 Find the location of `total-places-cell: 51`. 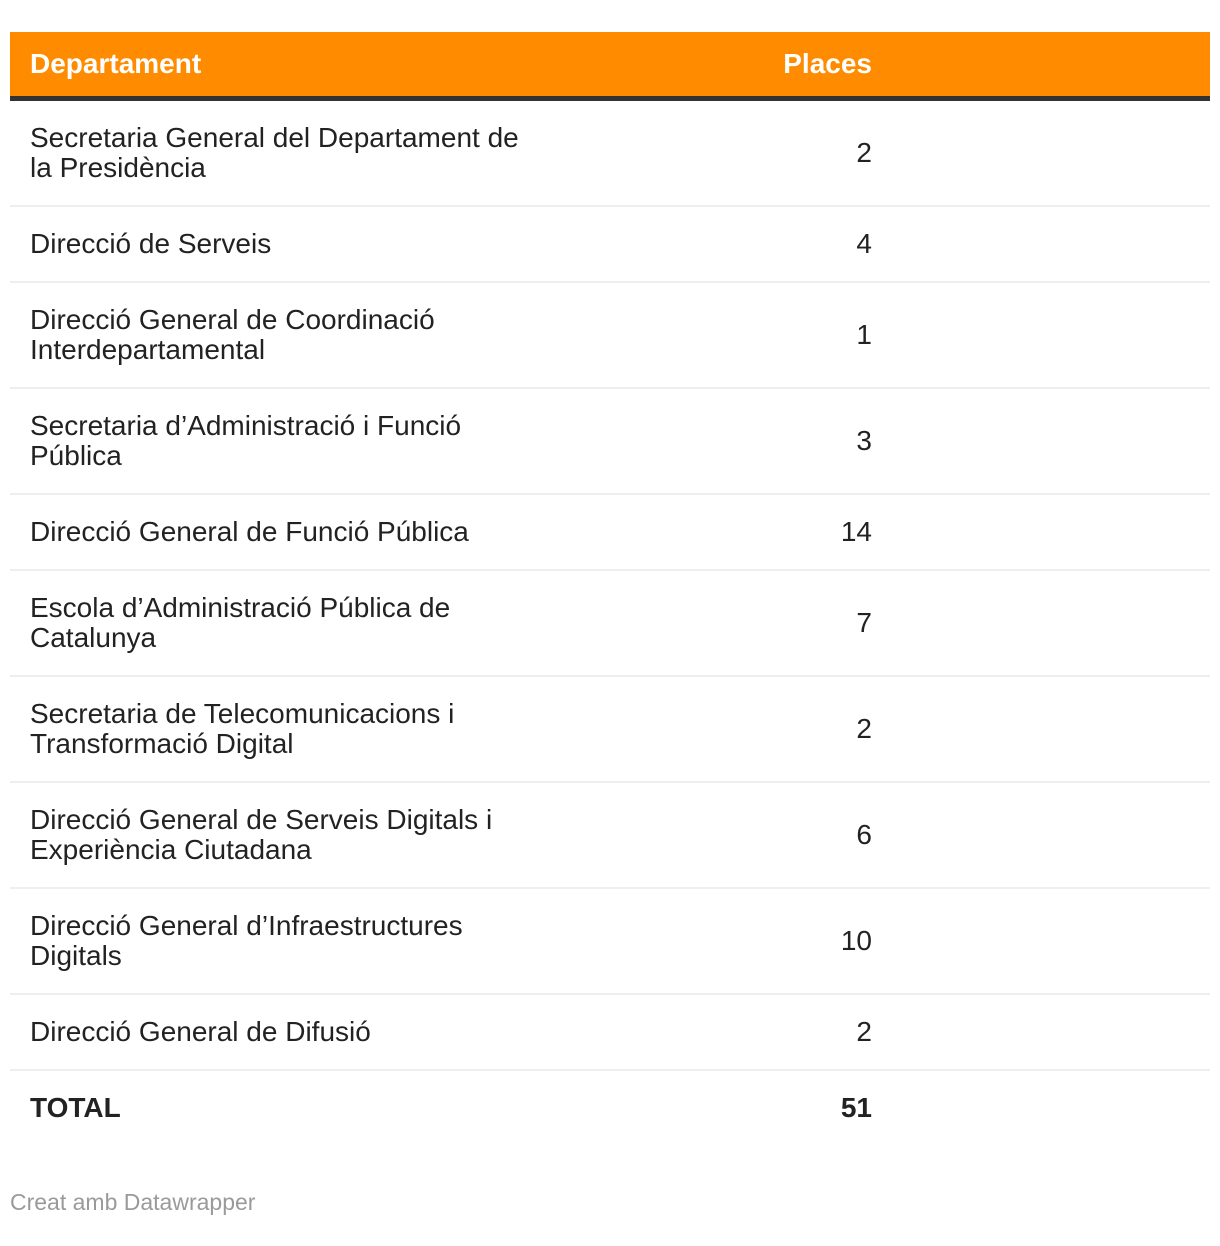

total-places-cell: 51 is located at coordinates (856, 1107).